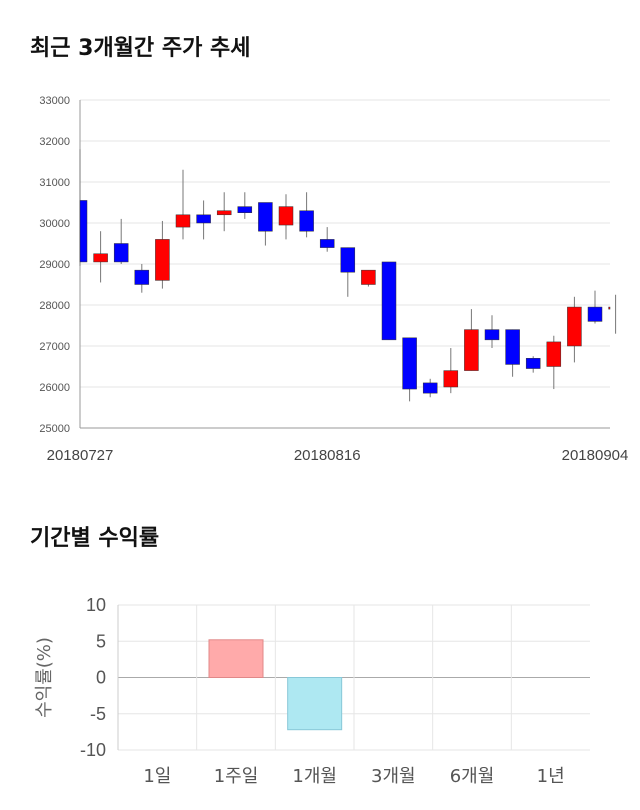 The height and width of the screenshot is (810, 640). I want to click on x-tick-label: 20180904, so click(595, 455).